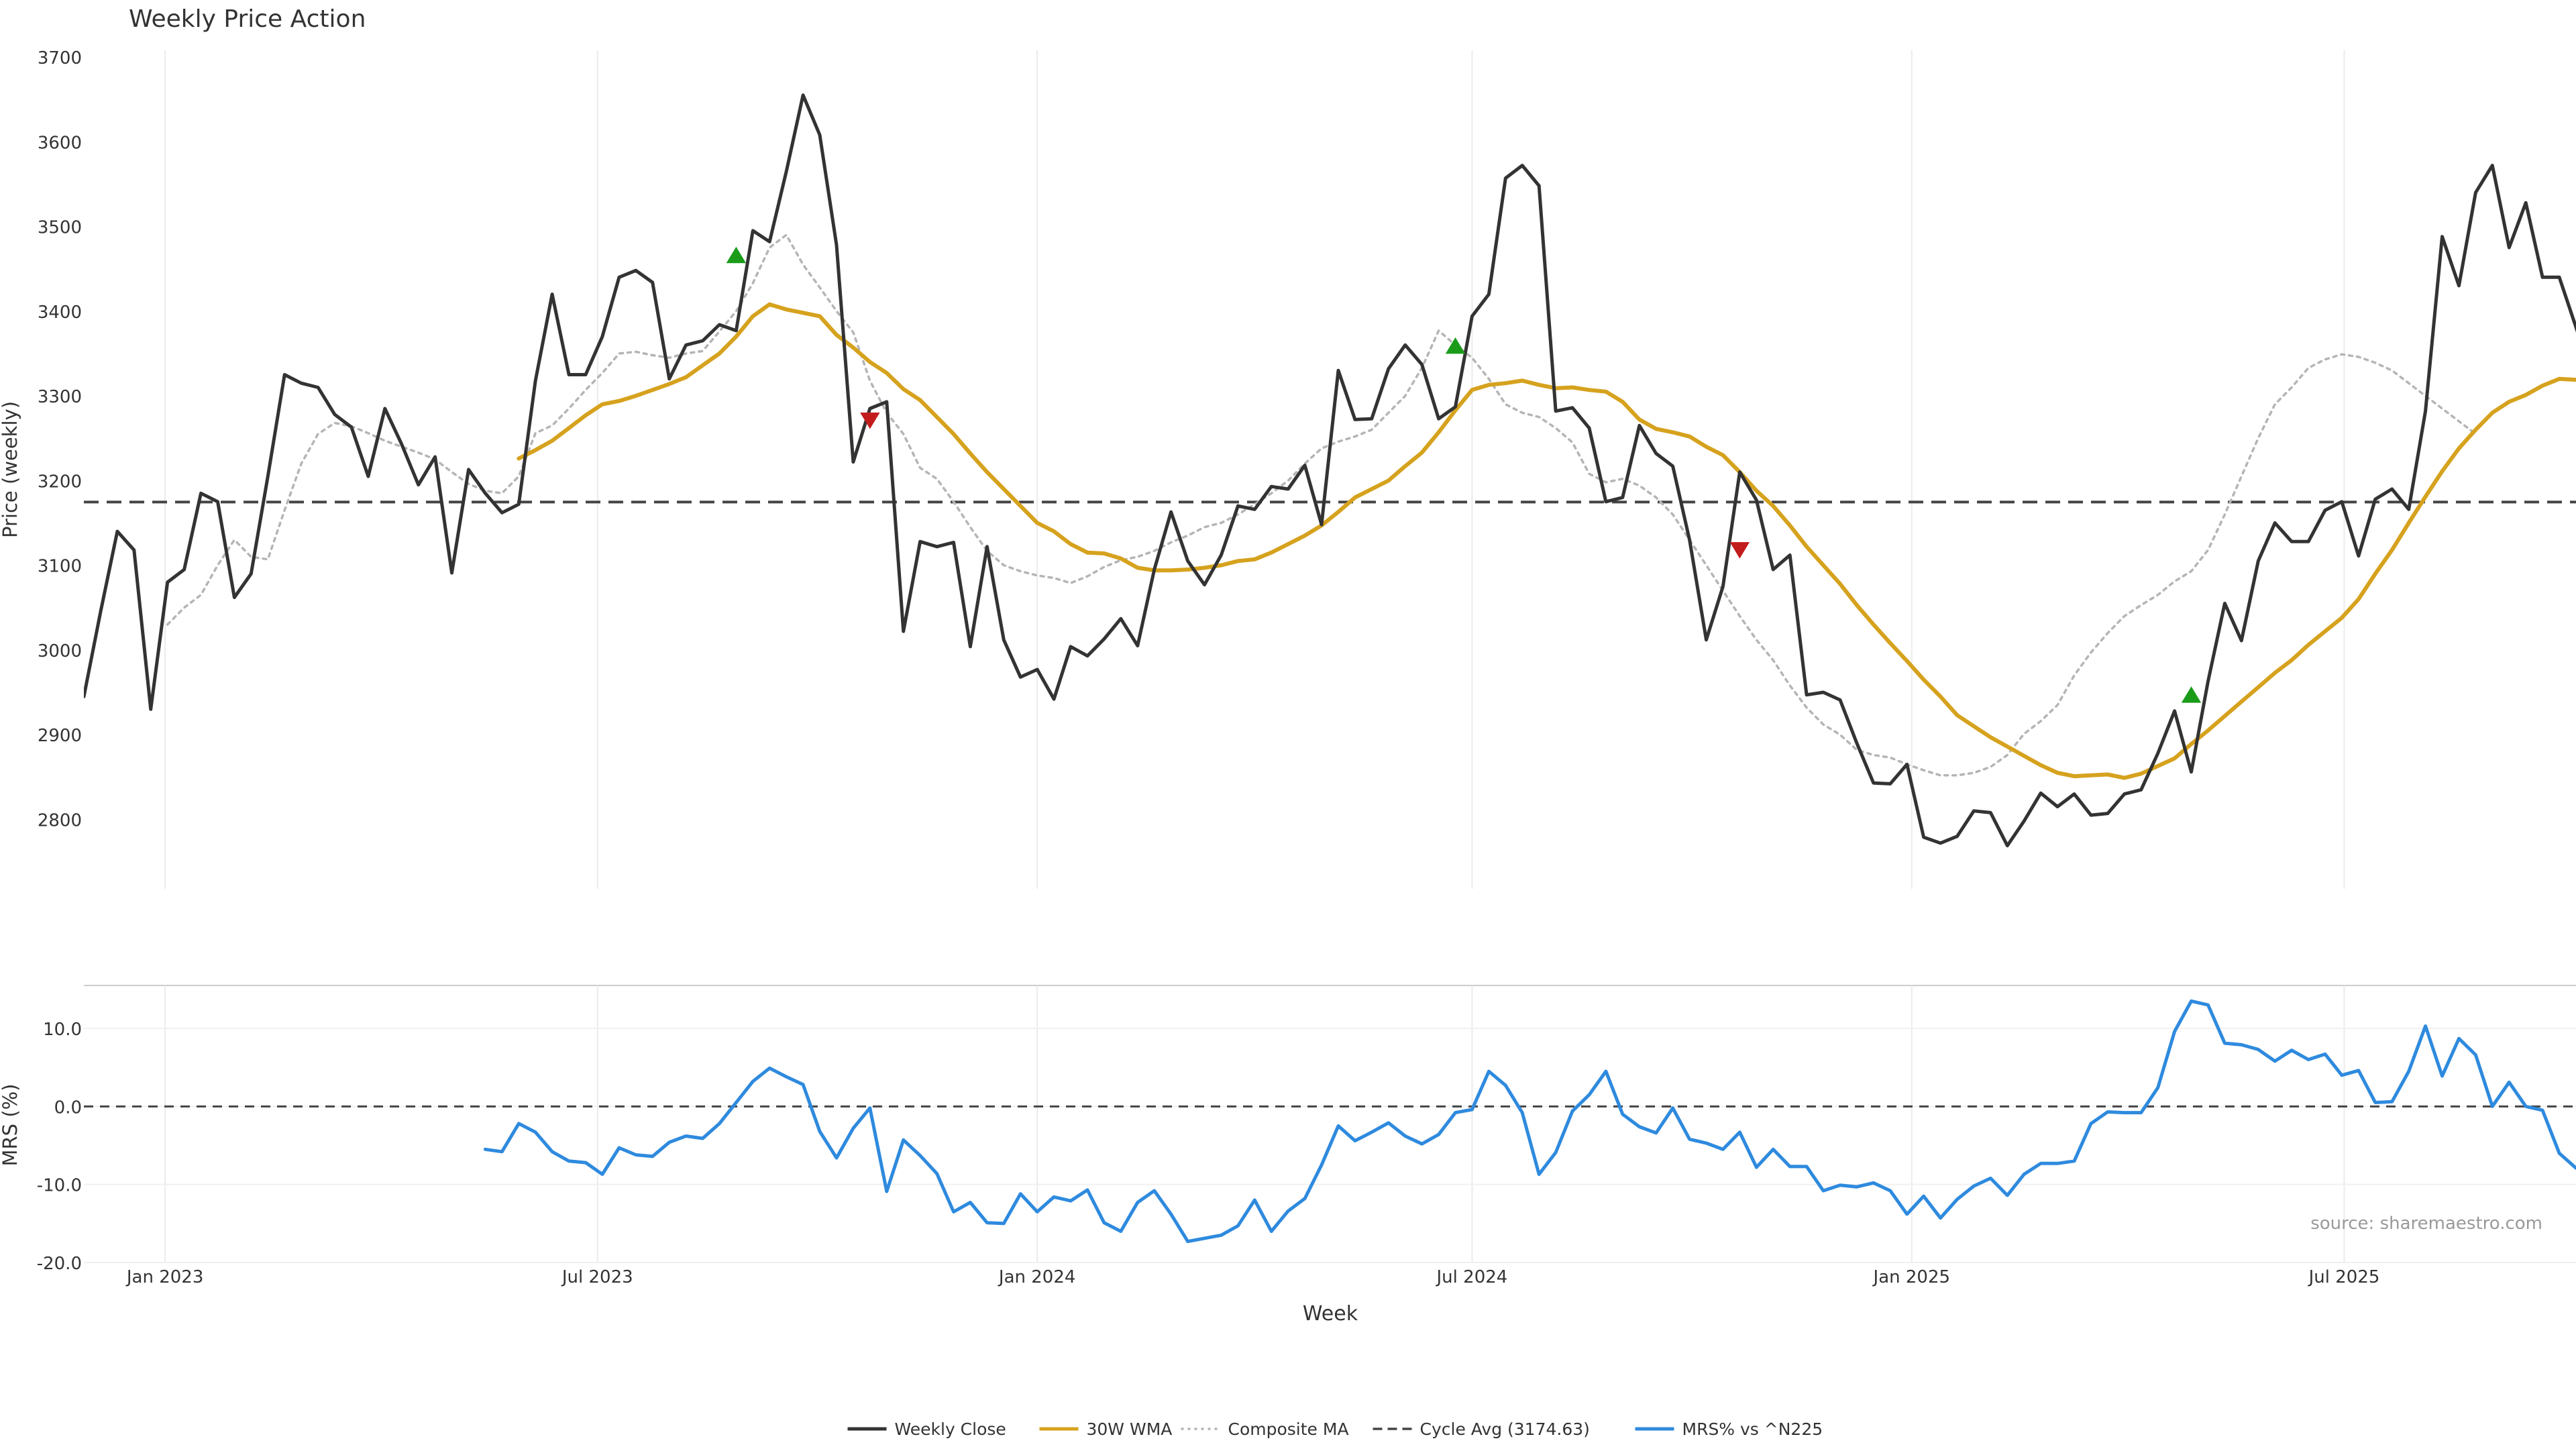  What do you see at coordinates (10, 1125) in the screenshot?
I see `mrs-y-axis-label: MRS (%)` at bounding box center [10, 1125].